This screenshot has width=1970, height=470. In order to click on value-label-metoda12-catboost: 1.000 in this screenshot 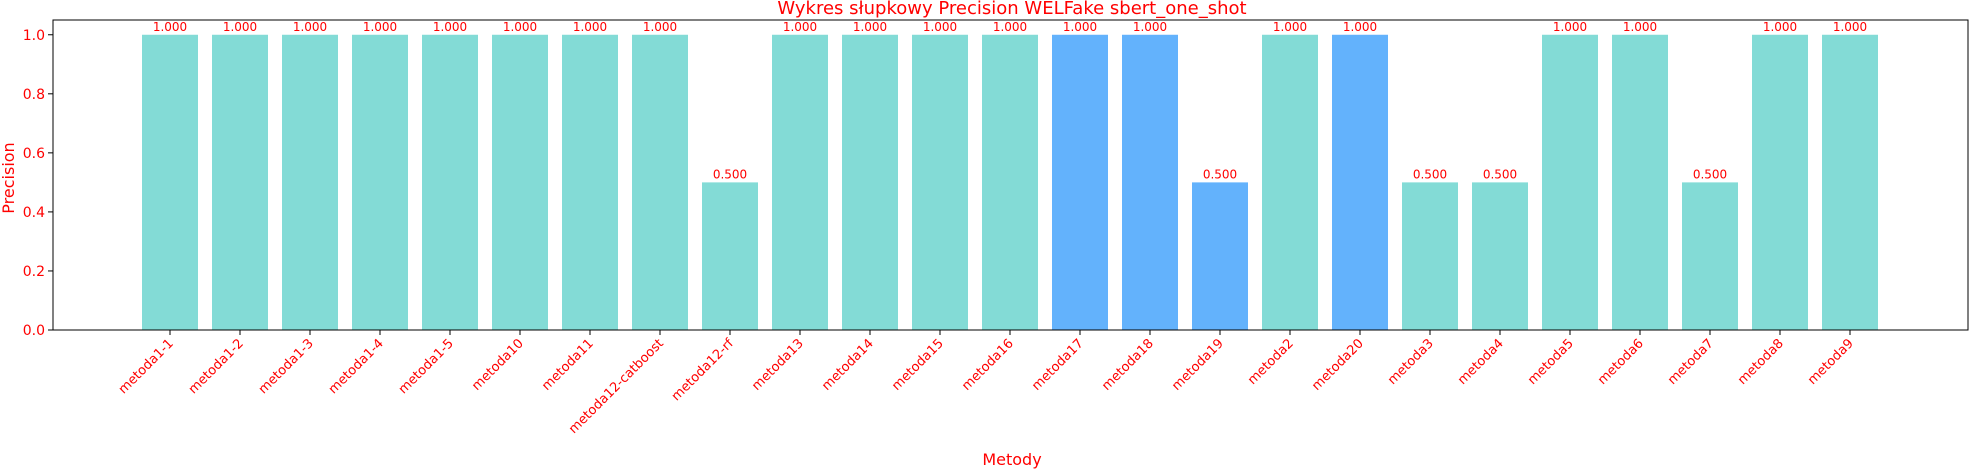, I will do `click(660, 27)`.